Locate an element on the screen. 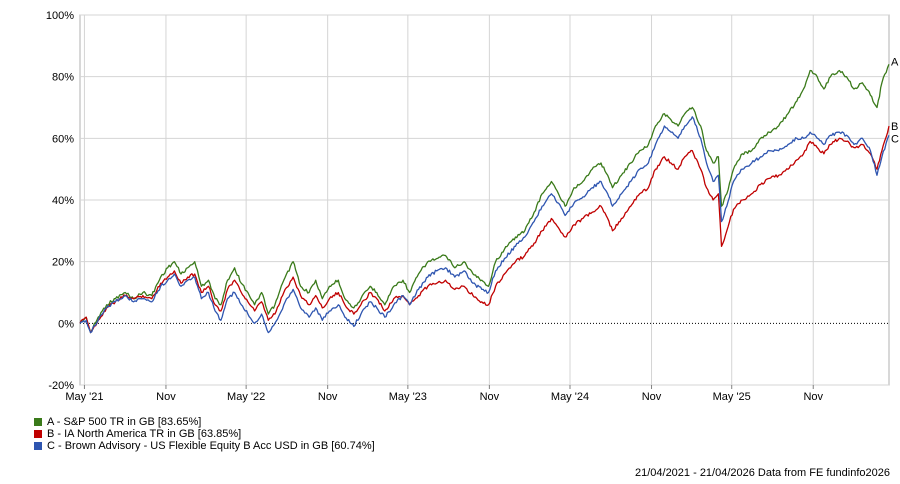  legend-swatch-b is located at coordinates (38, 434).